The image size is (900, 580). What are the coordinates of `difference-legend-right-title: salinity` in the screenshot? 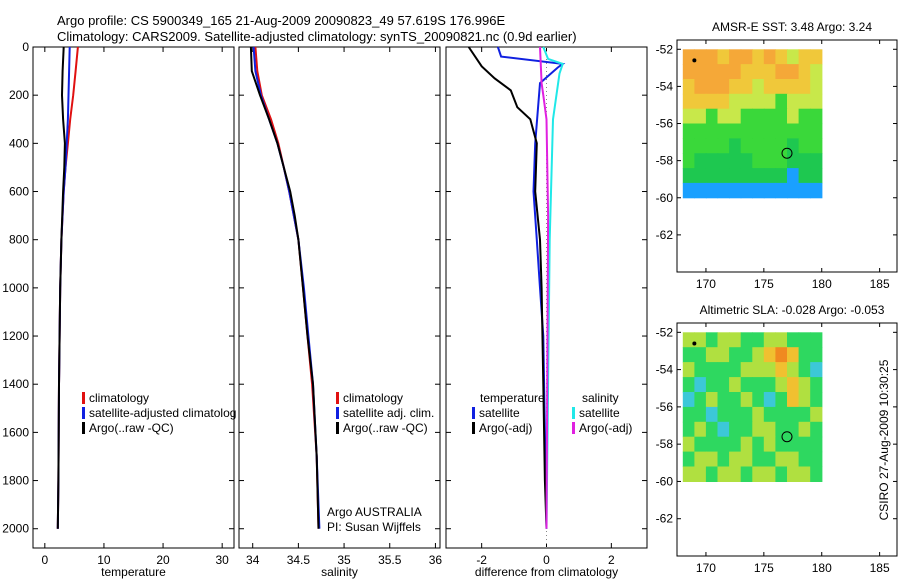 It's located at (600, 398).